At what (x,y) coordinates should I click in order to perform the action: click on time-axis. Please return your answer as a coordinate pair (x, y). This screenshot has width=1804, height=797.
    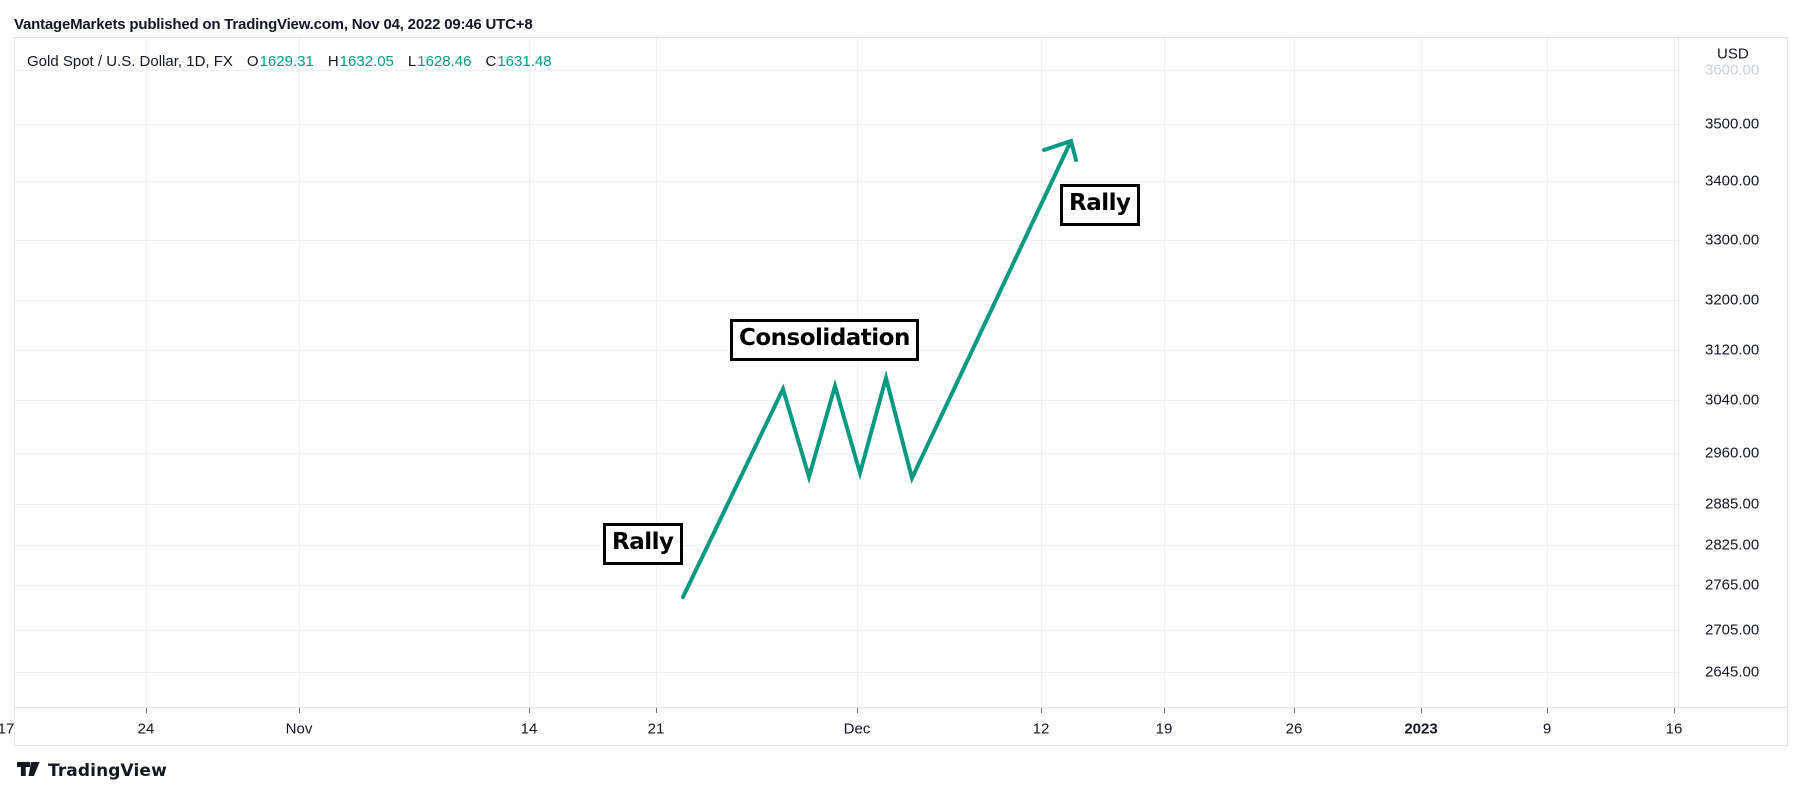
    Looking at the image, I should click on (901, 726).